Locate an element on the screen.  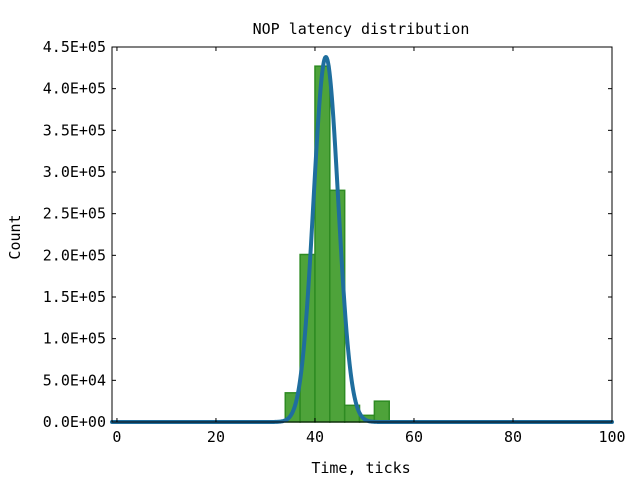
x-tick-label-3: 60 is located at coordinates (414, 437).